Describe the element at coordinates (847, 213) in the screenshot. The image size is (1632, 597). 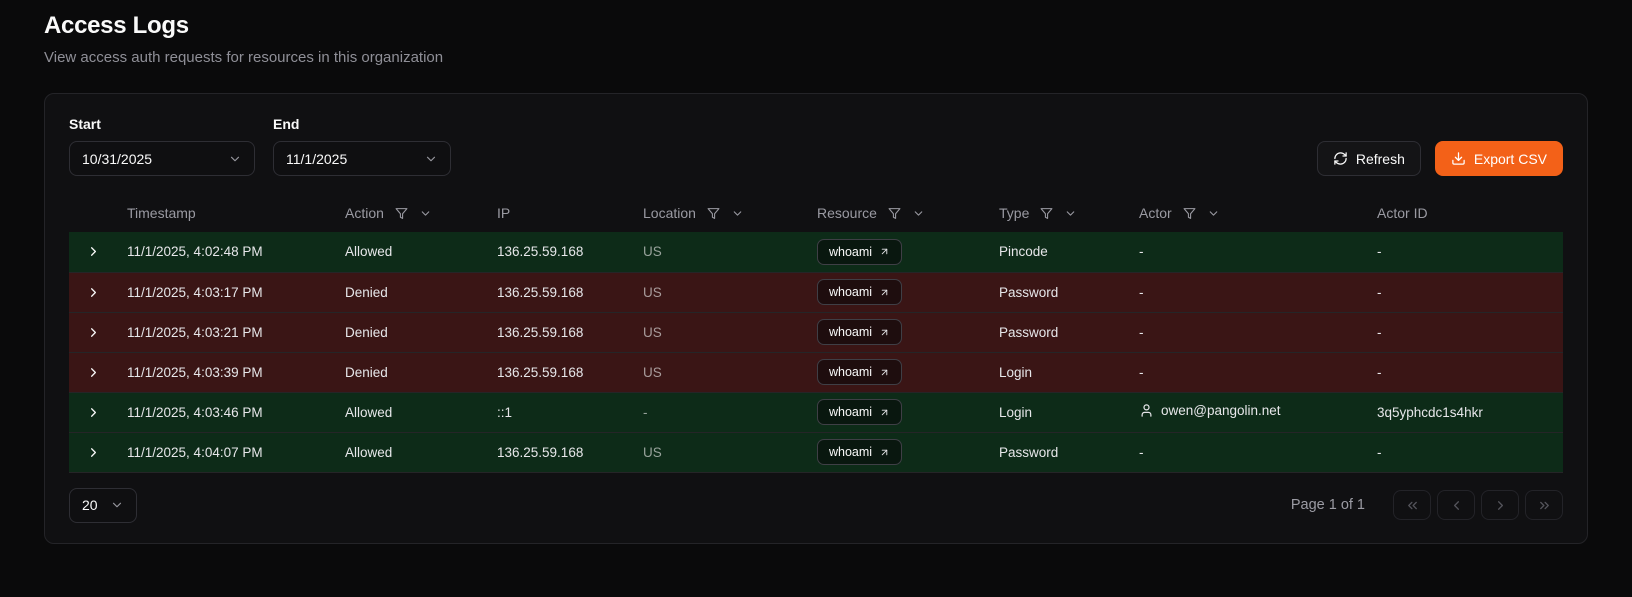
I see `column-label: Resource` at that location.